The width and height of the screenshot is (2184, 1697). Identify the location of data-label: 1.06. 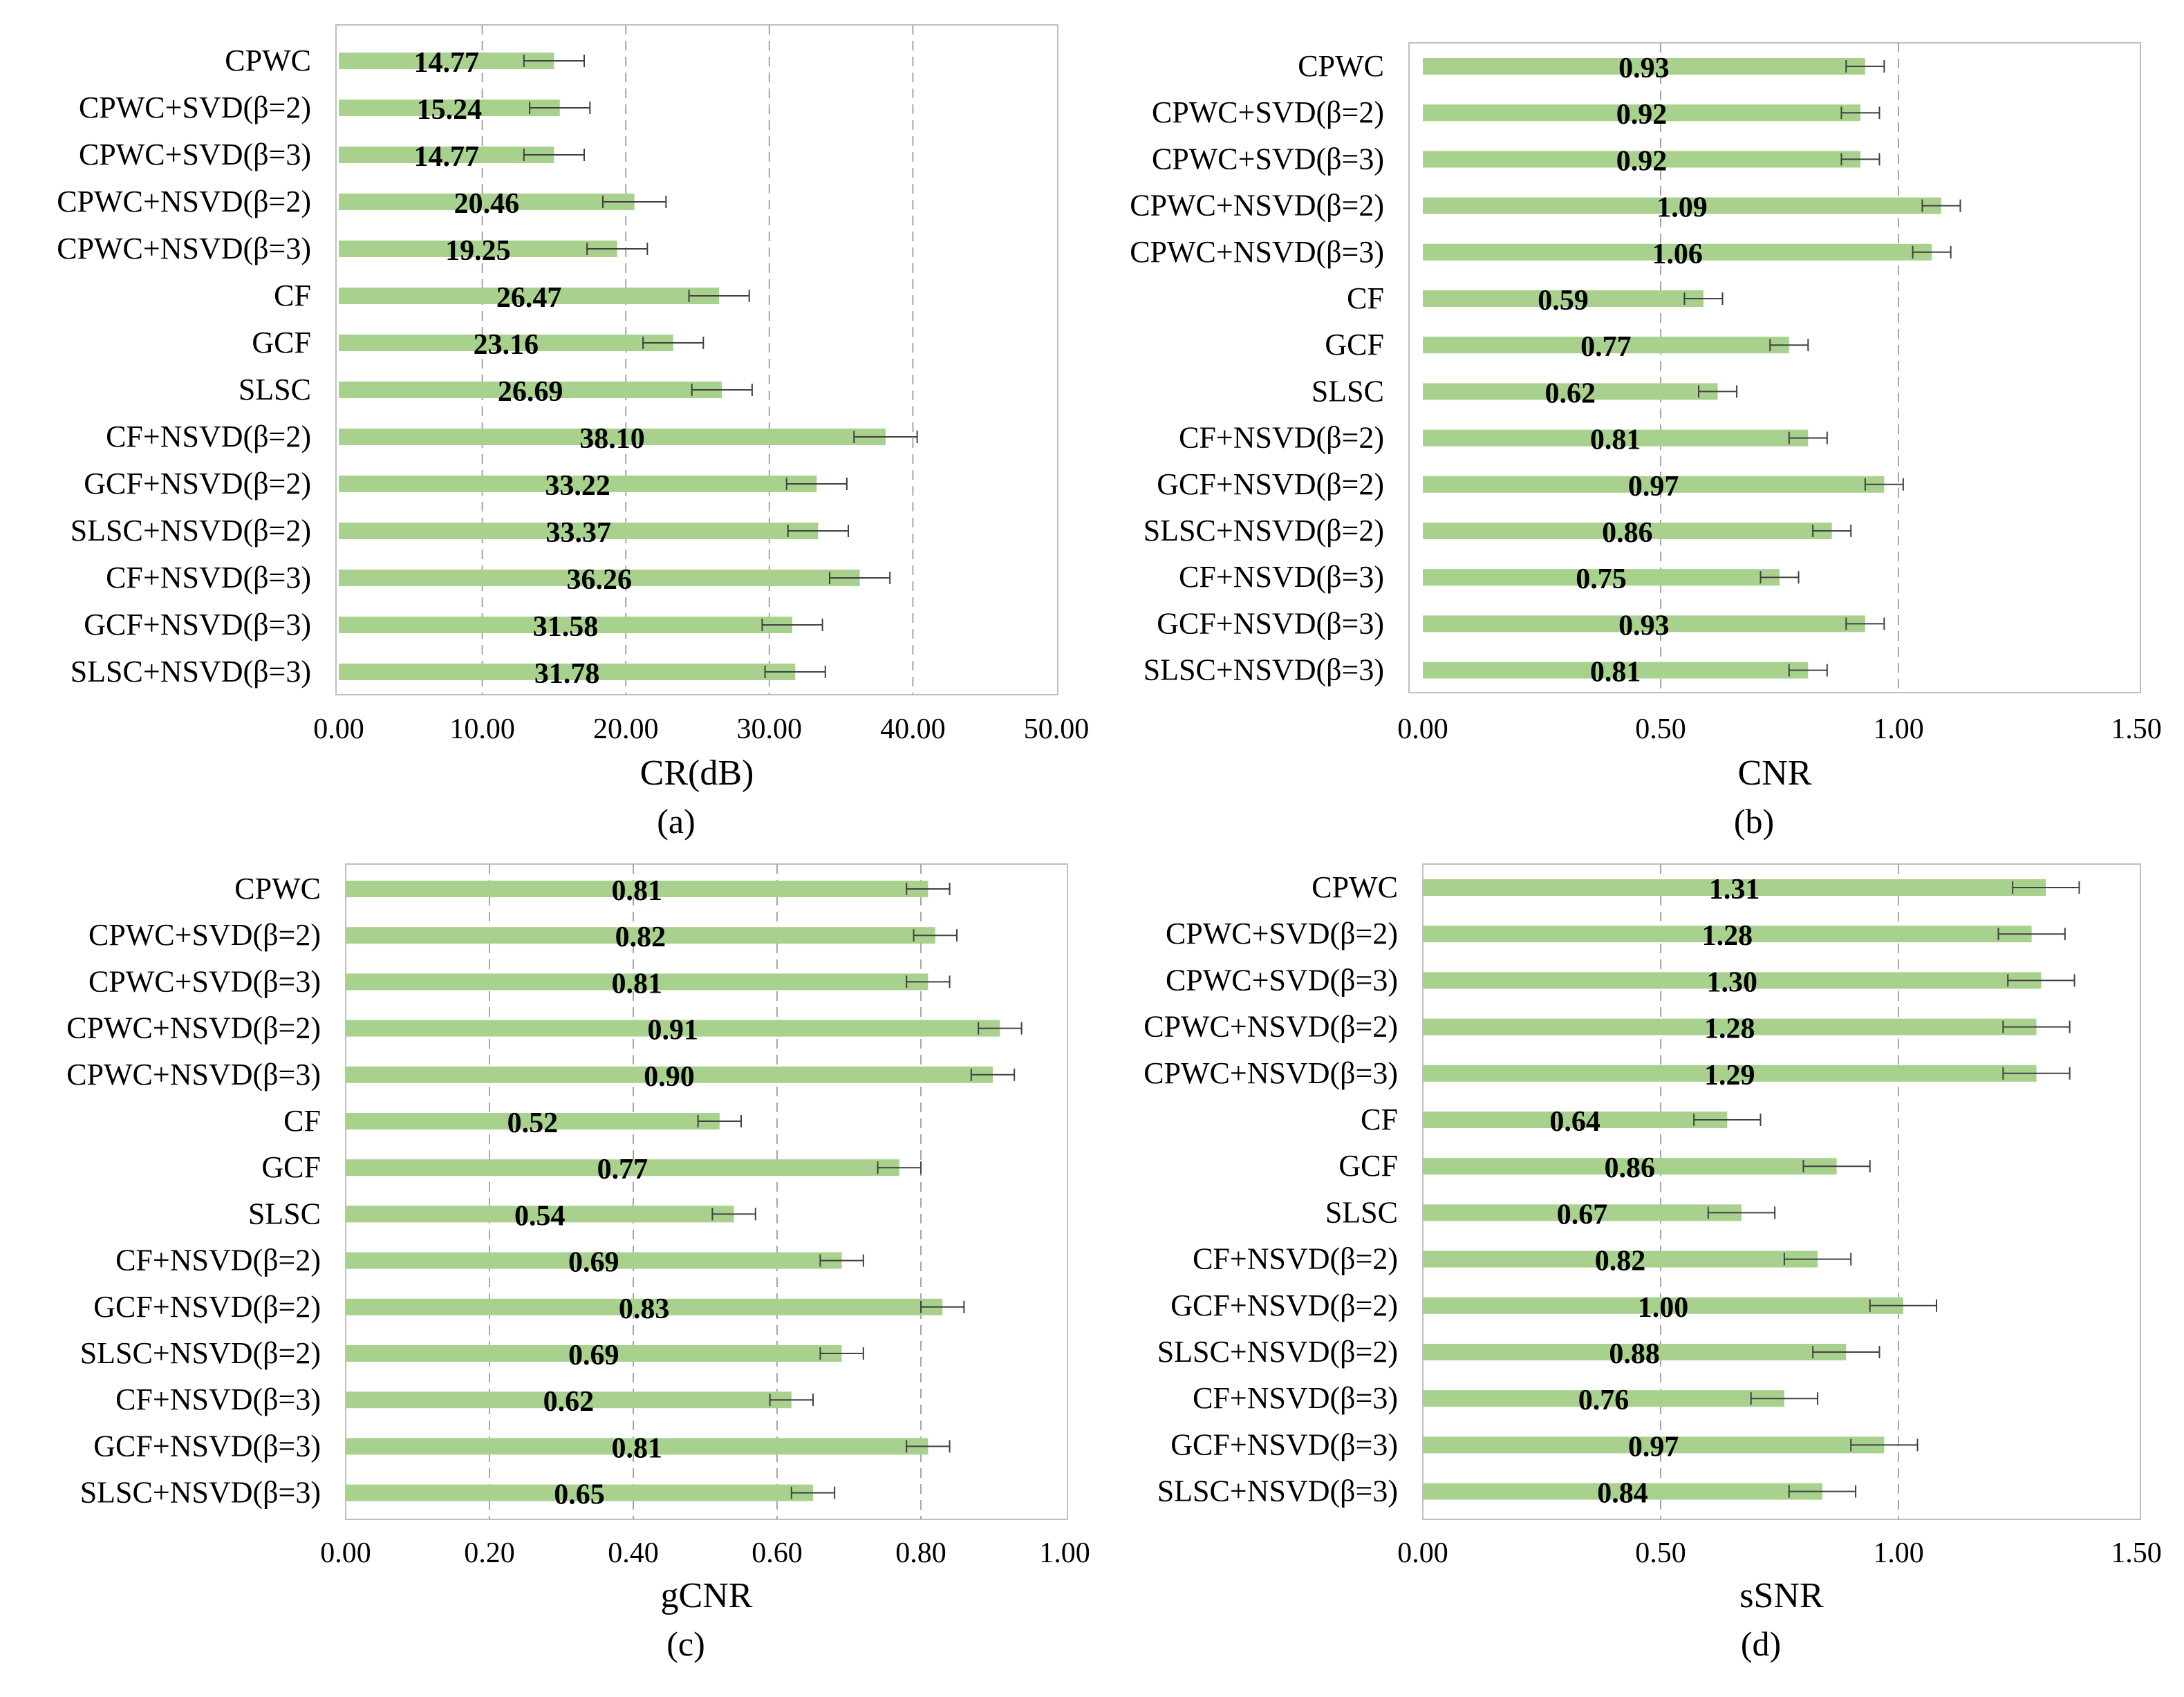
(1677, 254).